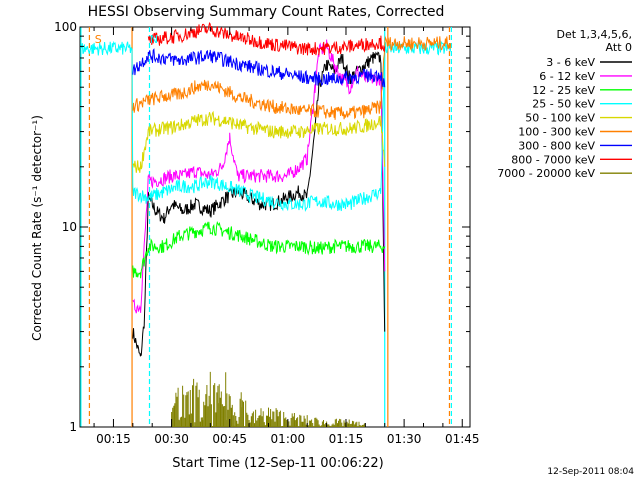  What do you see at coordinates (288, 439) in the screenshot?
I see `x-tick-label: 01:00` at bounding box center [288, 439].